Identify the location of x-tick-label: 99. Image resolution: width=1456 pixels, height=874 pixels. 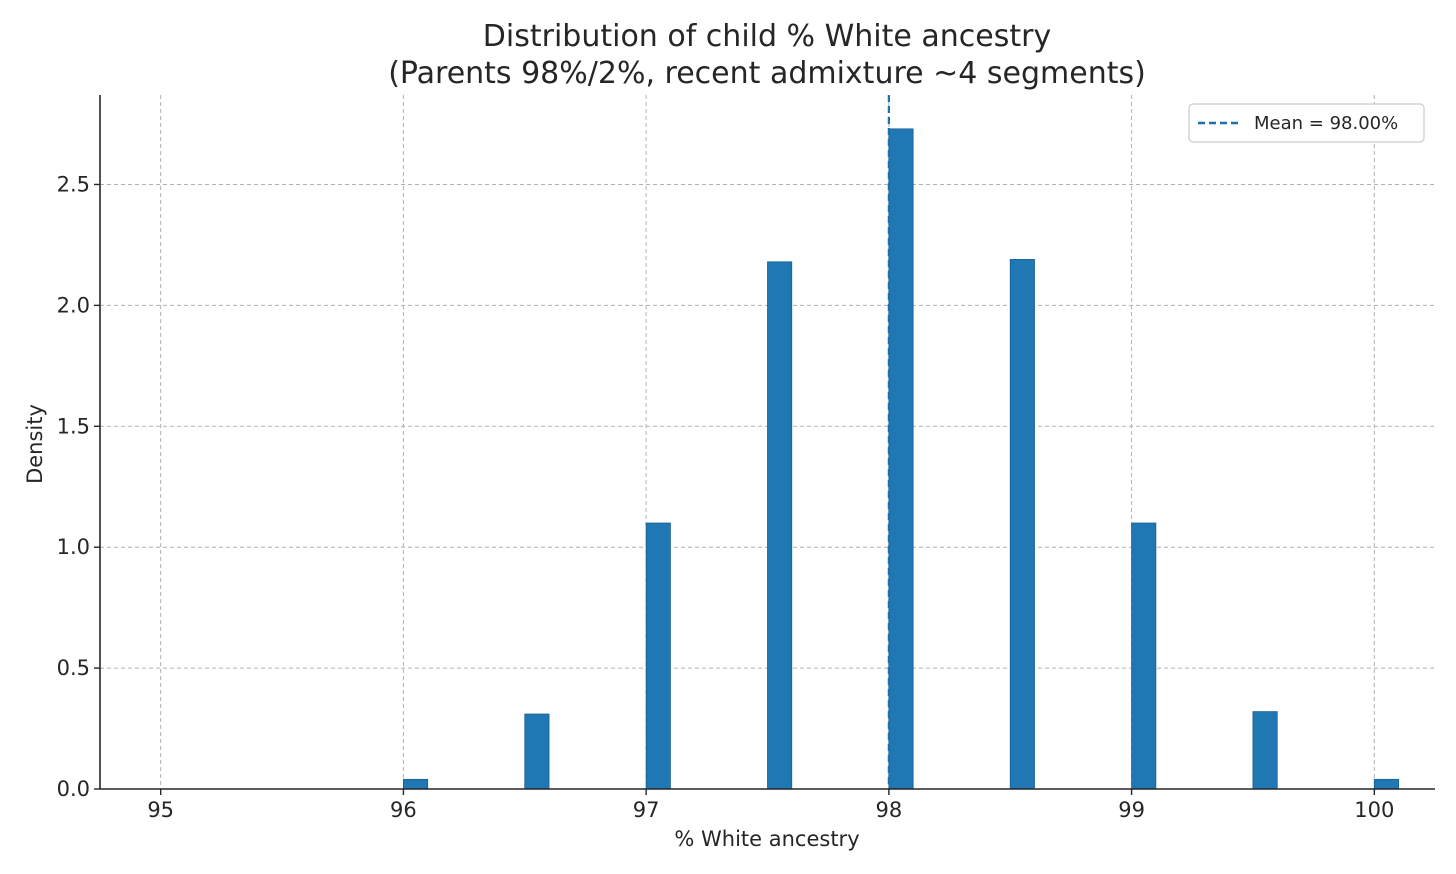
(1131, 810).